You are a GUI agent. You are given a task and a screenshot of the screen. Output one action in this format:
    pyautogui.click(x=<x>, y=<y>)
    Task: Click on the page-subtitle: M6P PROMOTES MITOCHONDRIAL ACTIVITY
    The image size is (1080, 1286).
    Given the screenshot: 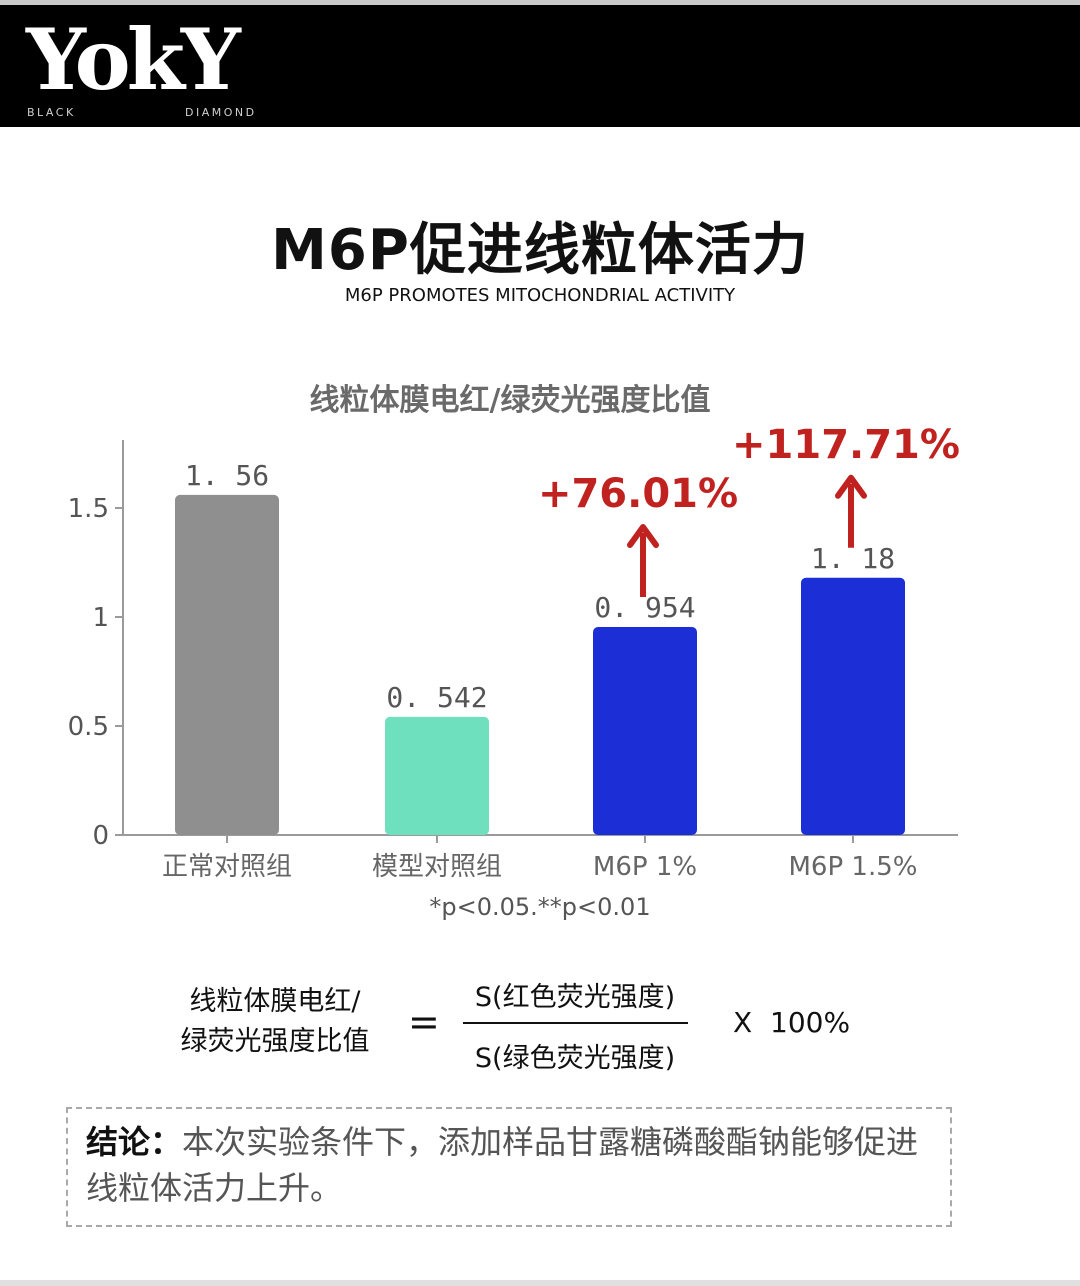 What is the action you would take?
    pyautogui.click(x=540, y=295)
    